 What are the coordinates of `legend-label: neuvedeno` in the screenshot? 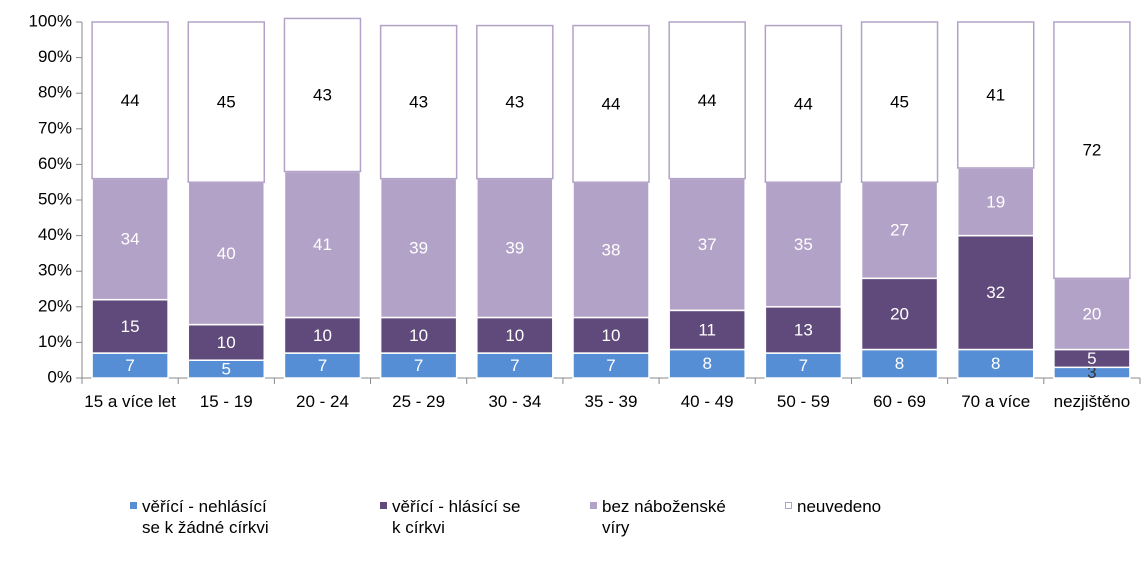 It's located at (839, 506).